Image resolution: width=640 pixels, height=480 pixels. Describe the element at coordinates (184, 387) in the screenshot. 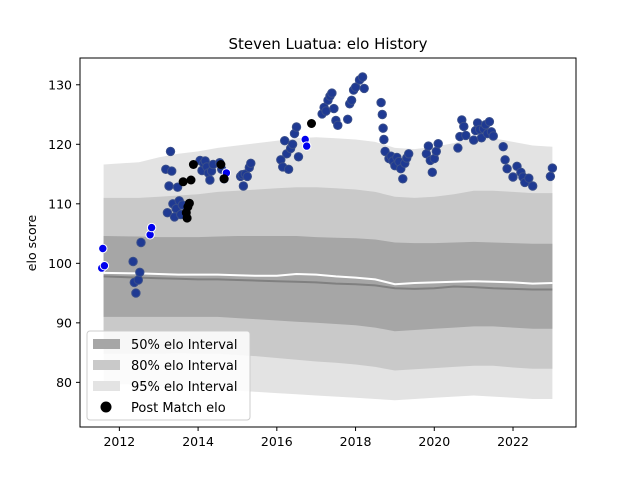

I see `legend-label-95: 95% elo Interval` at that location.